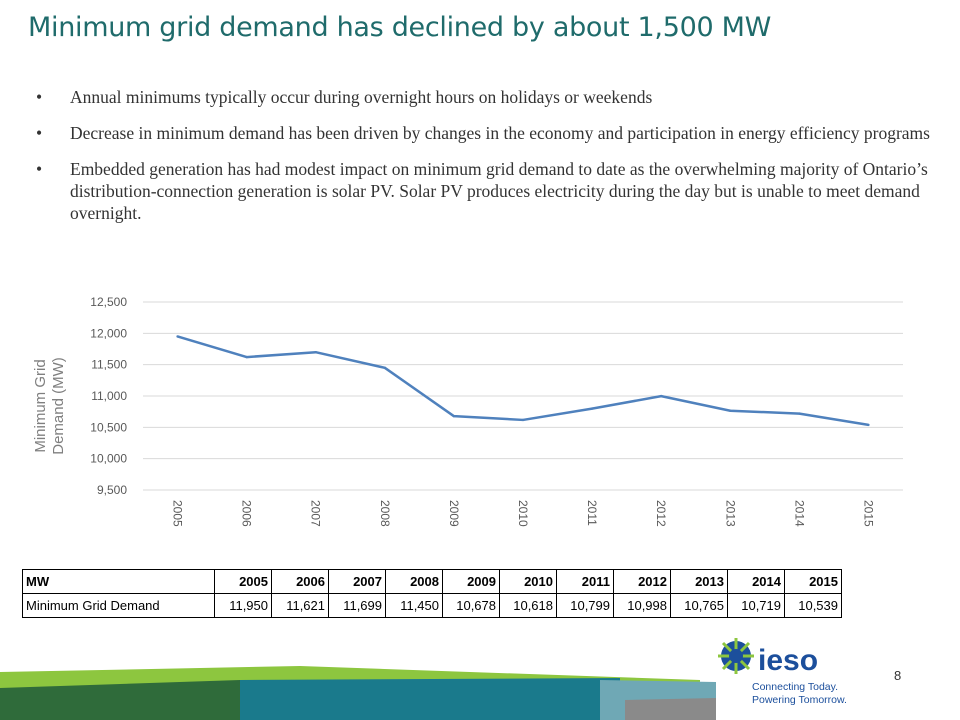 The width and height of the screenshot is (960, 720). I want to click on footer-decoration, so click(358, 693).